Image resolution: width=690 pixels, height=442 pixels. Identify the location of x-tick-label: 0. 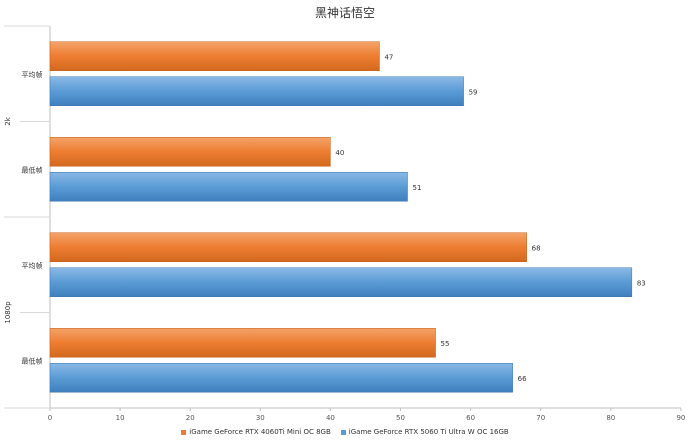
(50, 418).